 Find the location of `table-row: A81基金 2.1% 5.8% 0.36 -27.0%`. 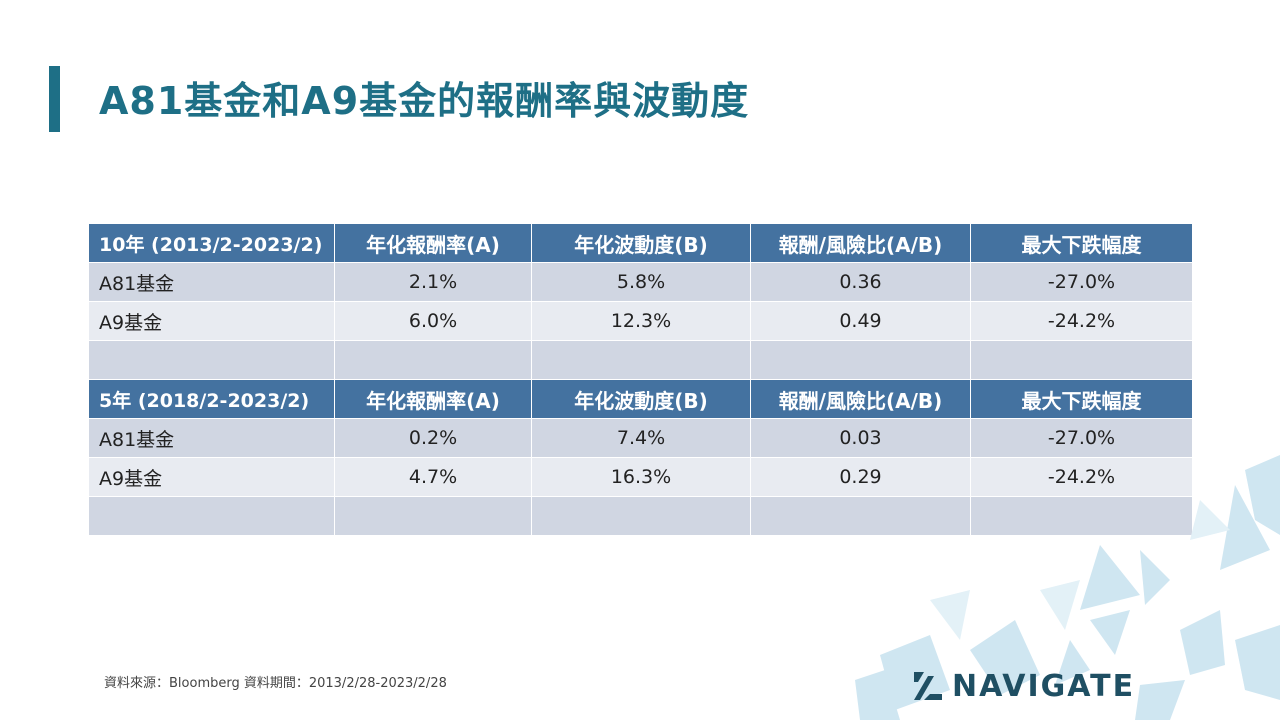

table-row: A81基金 2.1% 5.8% 0.36 -27.0% is located at coordinates (640, 282).